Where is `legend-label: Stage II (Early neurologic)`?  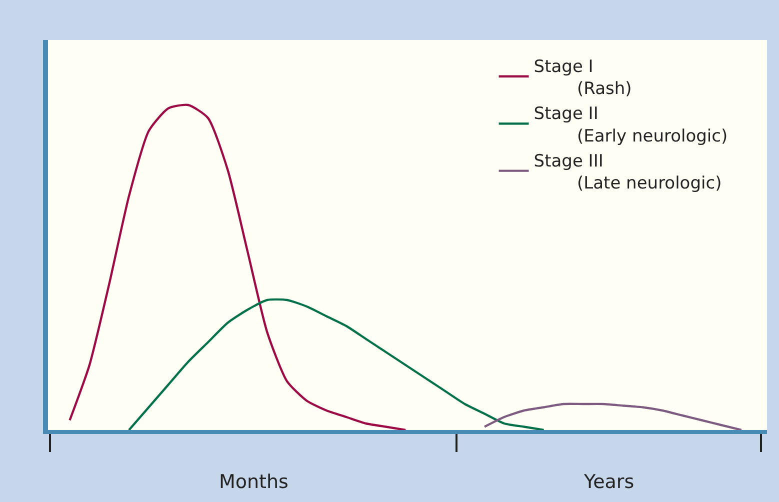 legend-label: Stage II (Early neurologic) is located at coordinates (631, 125).